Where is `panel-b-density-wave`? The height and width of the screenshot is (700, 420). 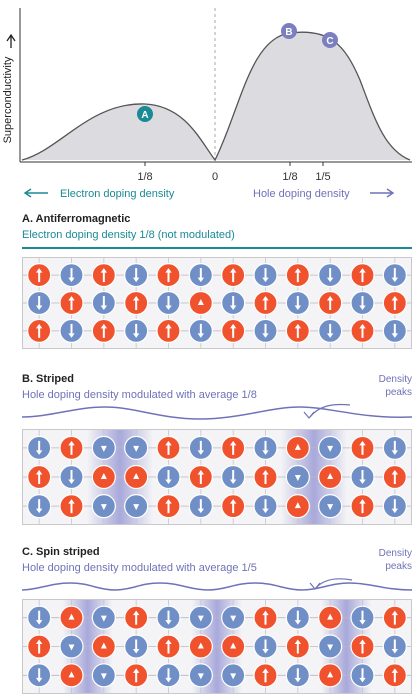 panel-b-density-wave is located at coordinates (217, 411).